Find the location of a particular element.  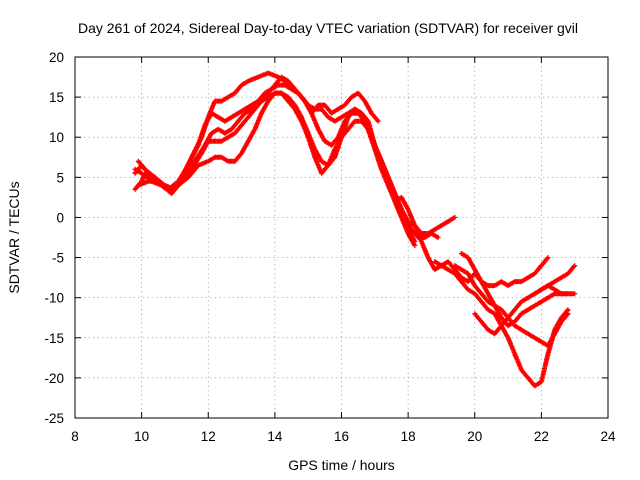

x-tick-label: 24 is located at coordinates (608, 436).